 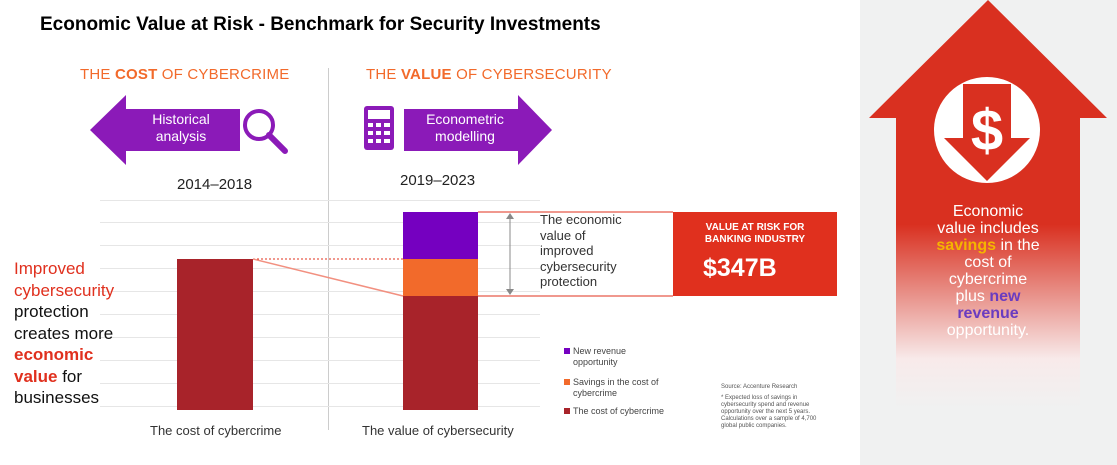 What do you see at coordinates (70, 376) in the screenshot?
I see `callout-line: for` at bounding box center [70, 376].